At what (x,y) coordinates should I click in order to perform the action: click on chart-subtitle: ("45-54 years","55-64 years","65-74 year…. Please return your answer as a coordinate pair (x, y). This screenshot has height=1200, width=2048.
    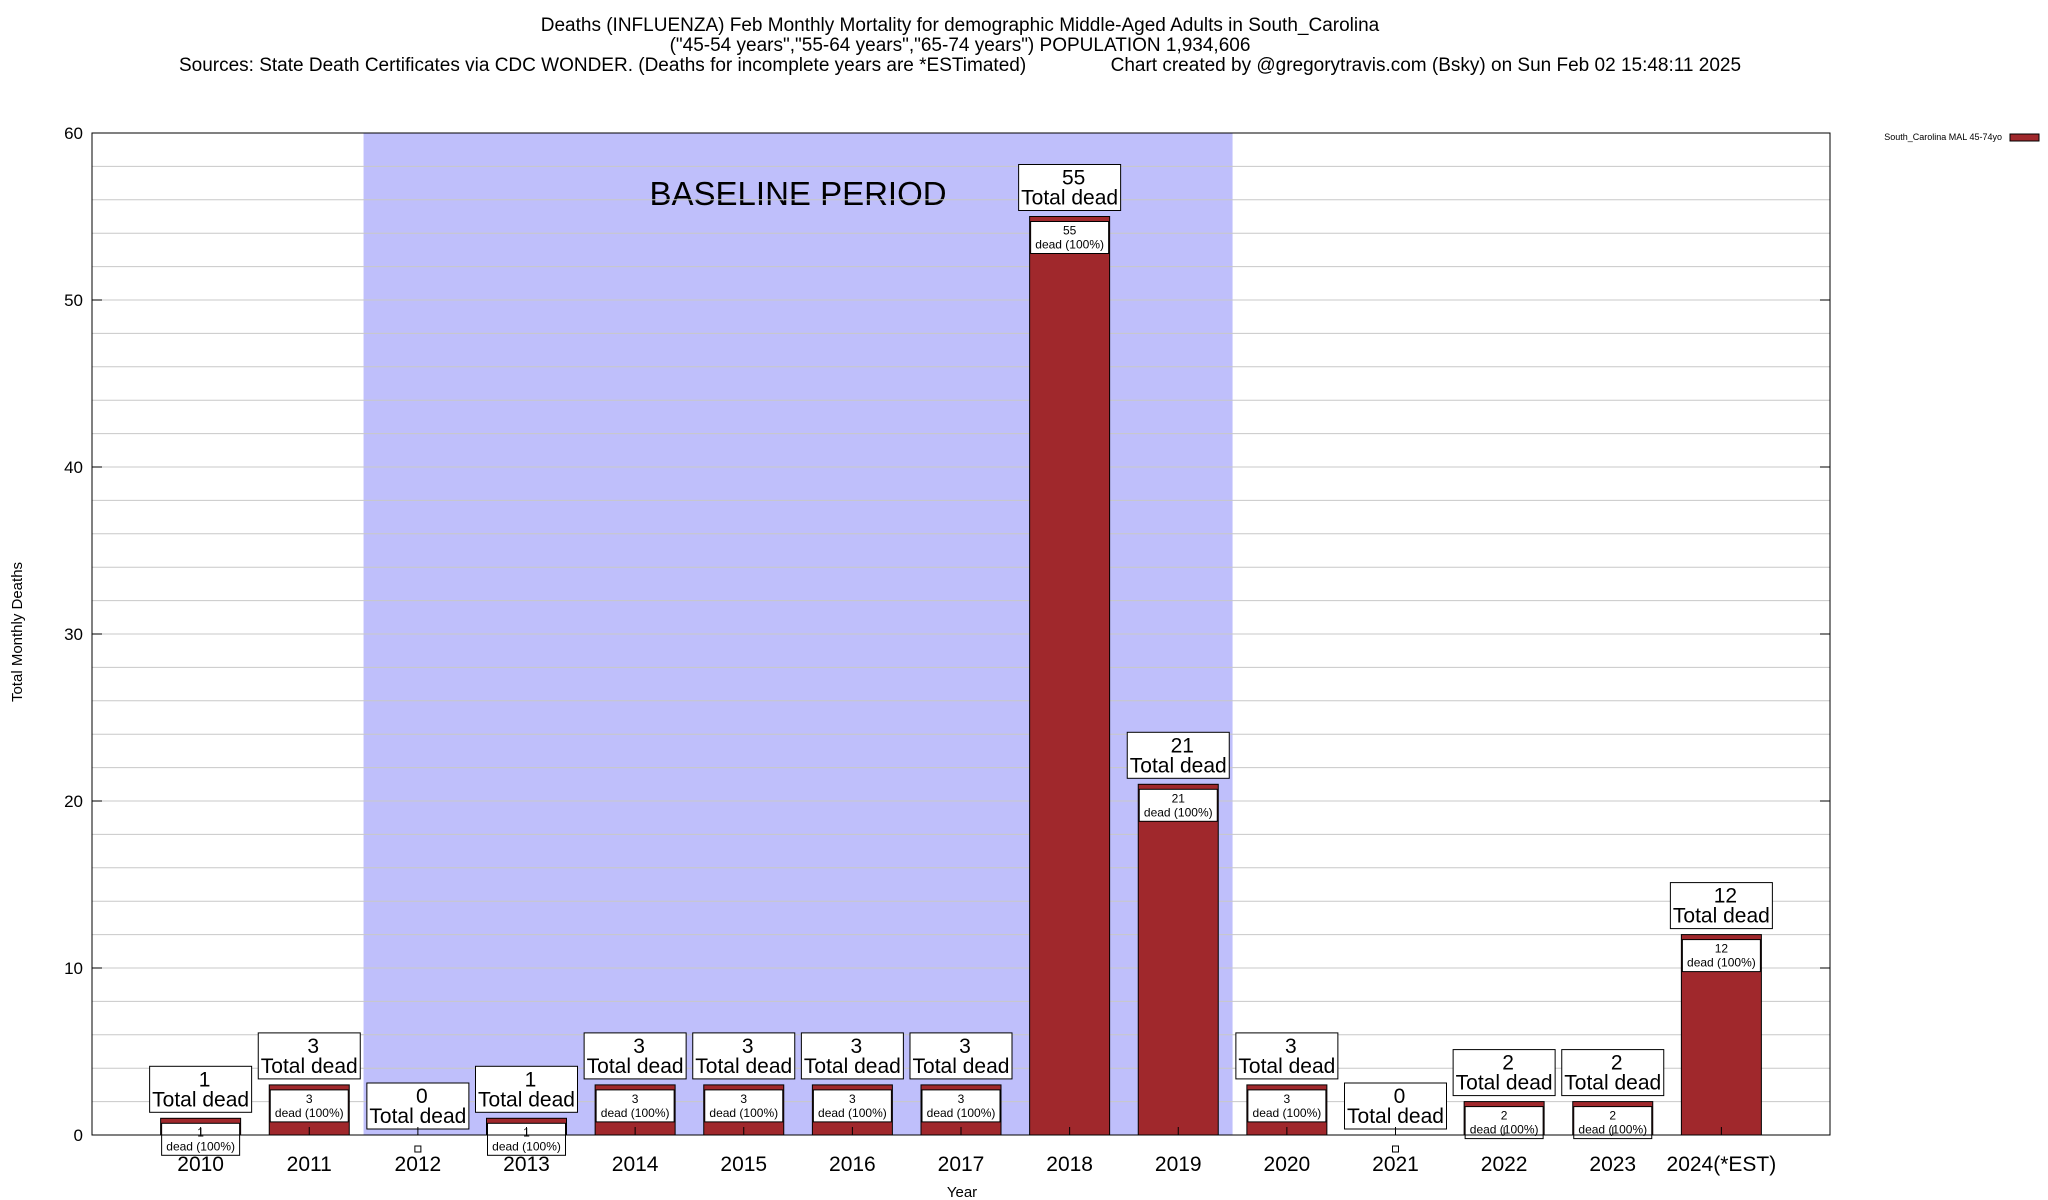
    Looking at the image, I should click on (960, 45).